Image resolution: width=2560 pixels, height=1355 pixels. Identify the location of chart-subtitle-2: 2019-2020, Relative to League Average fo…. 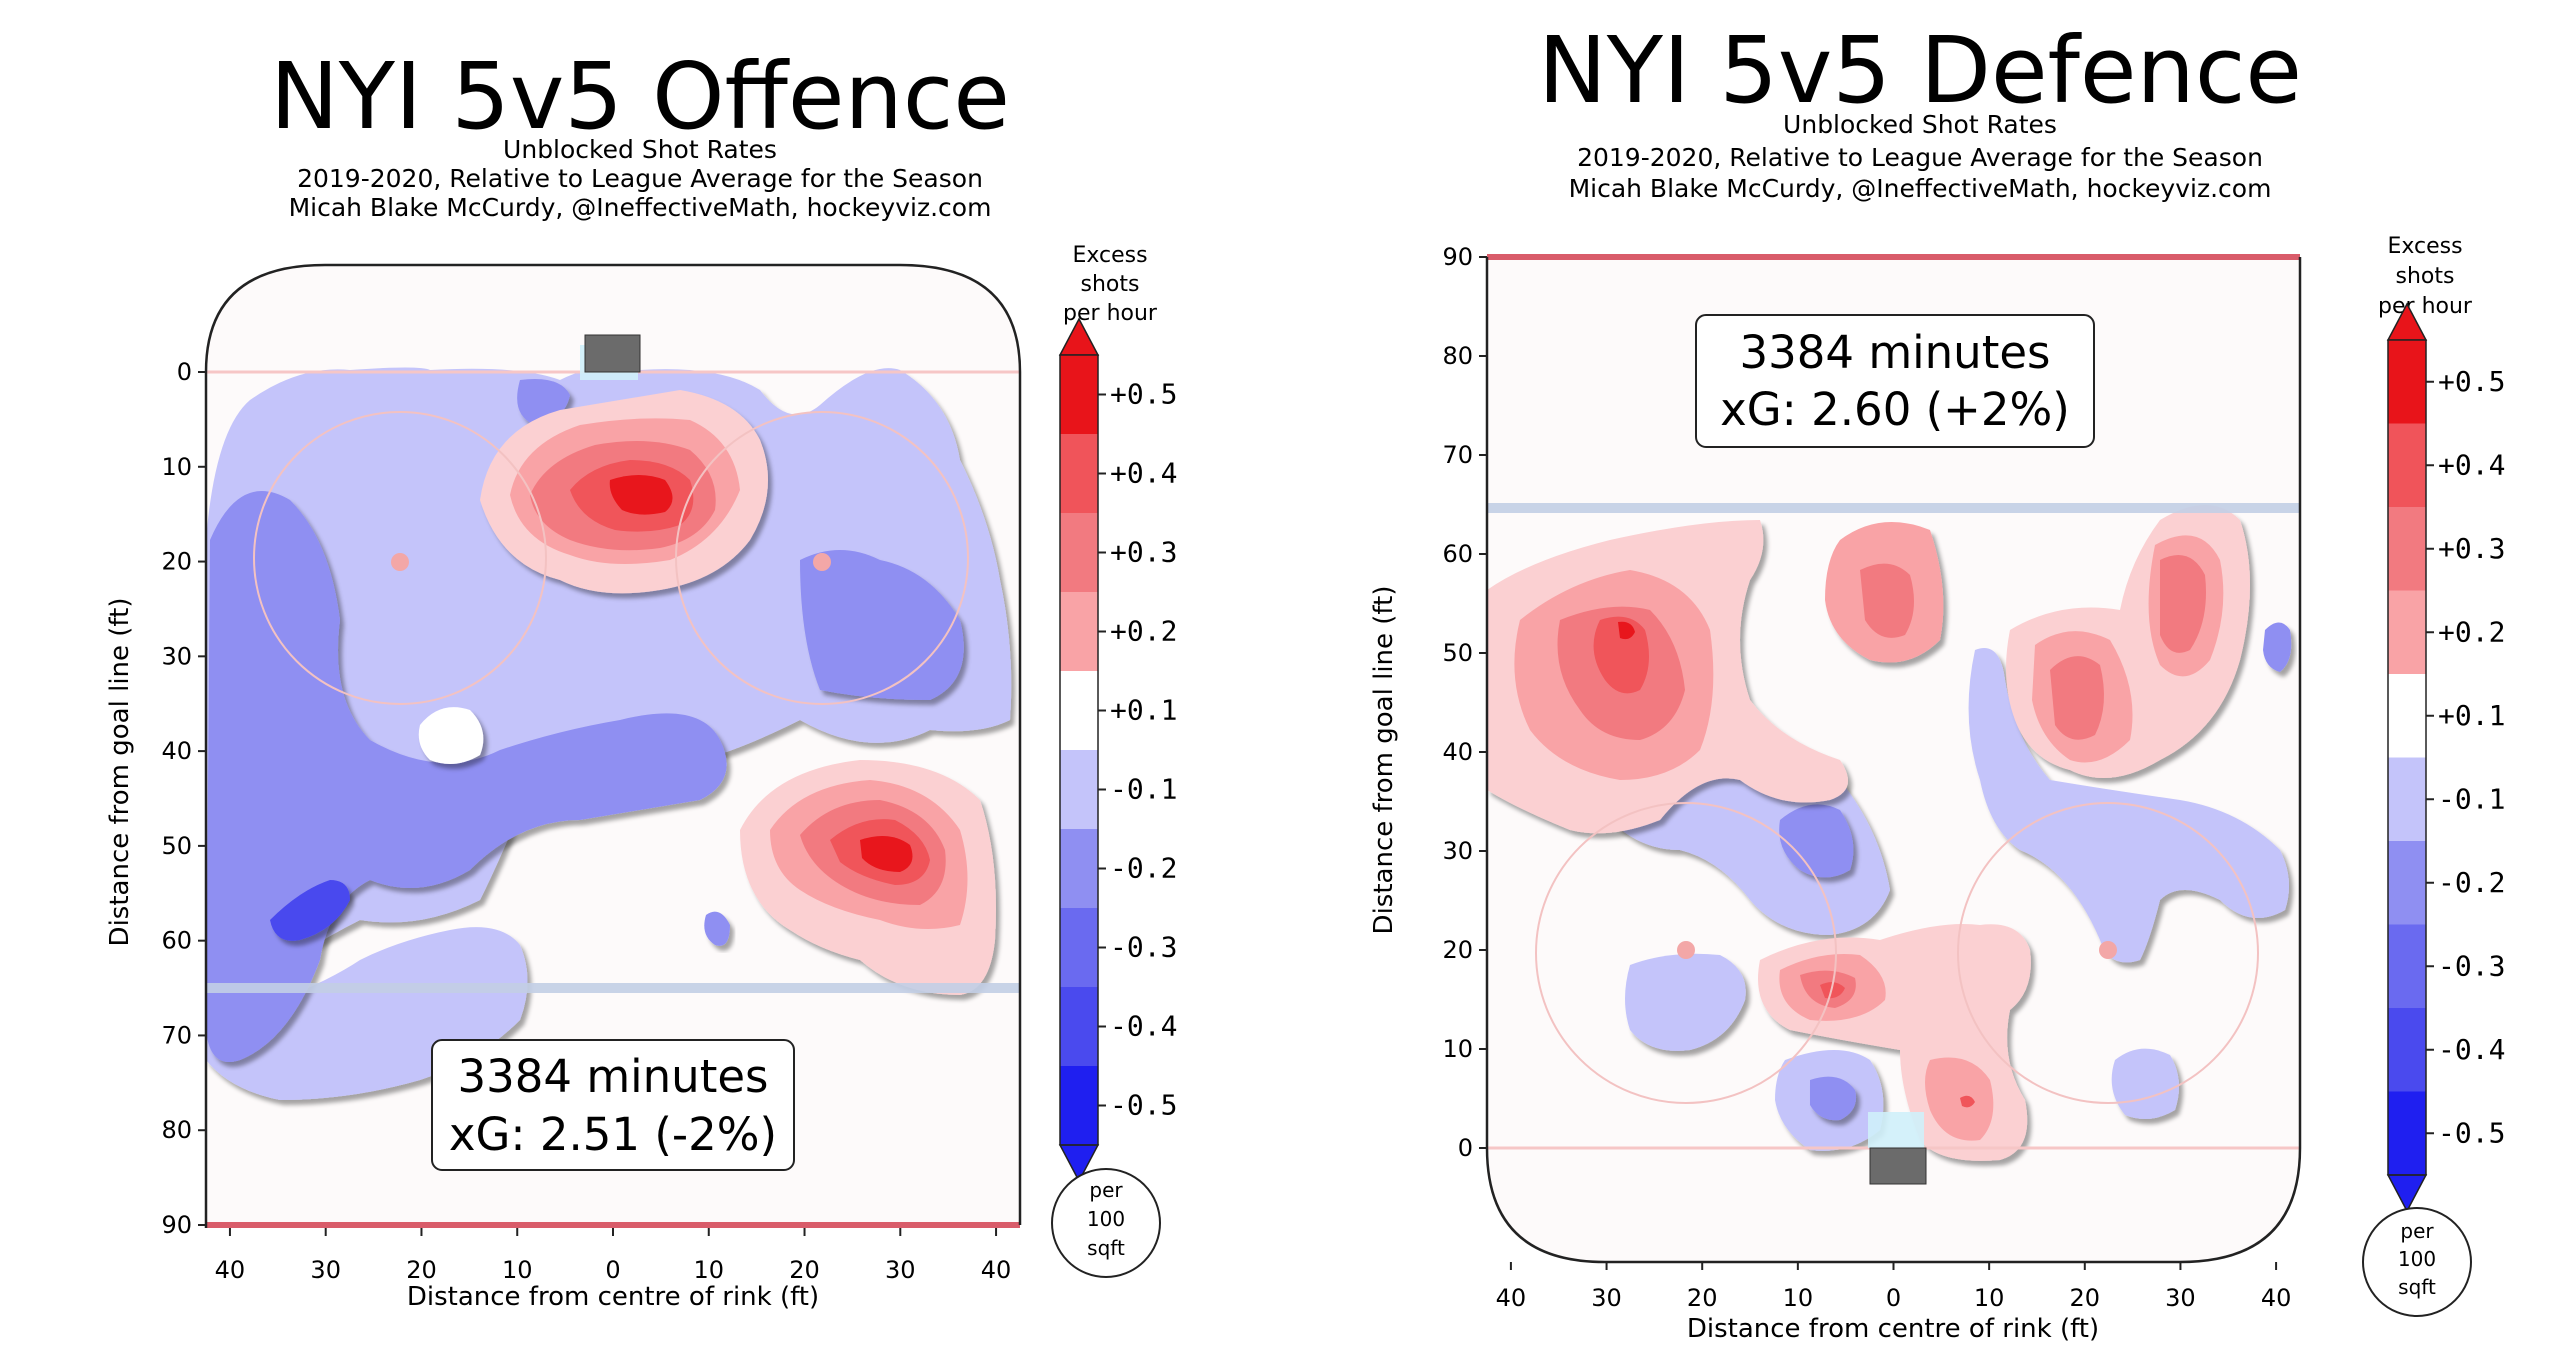
(640, 178).